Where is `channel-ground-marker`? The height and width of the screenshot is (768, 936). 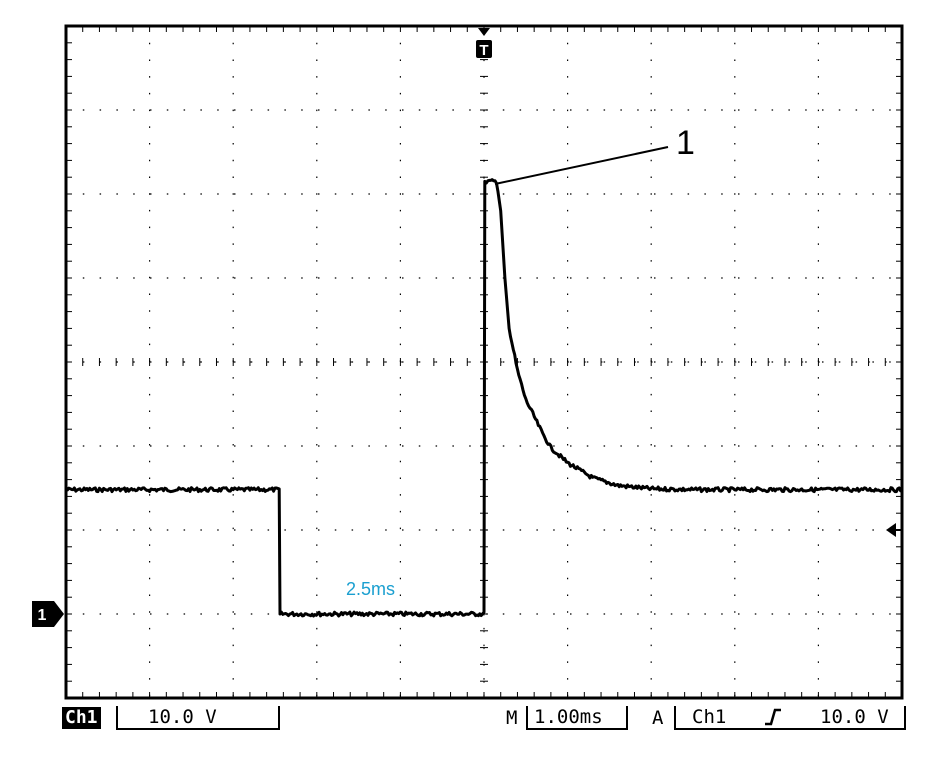 channel-ground-marker is located at coordinates (48, 614).